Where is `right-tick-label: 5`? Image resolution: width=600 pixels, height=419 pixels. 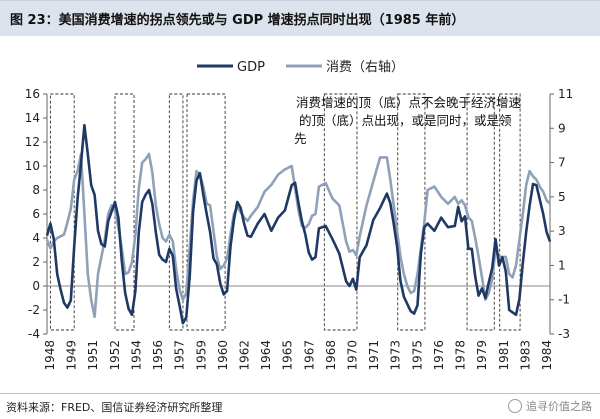 right-tick-label: 5 is located at coordinates (562, 197).